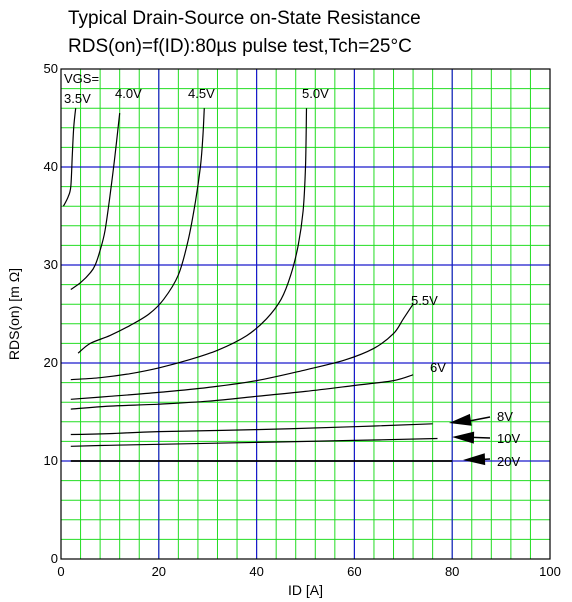 The width and height of the screenshot is (572, 602). What do you see at coordinates (54, 558) in the screenshot?
I see `y-tick-label: 0` at bounding box center [54, 558].